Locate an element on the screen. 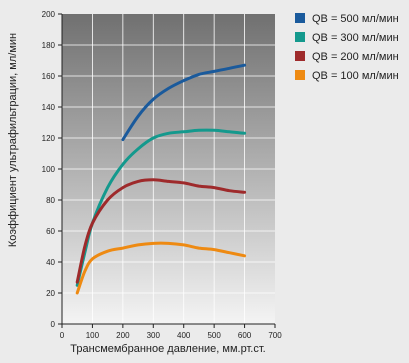 This screenshot has width=409, height=363. y-tick-label: 180 is located at coordinates (49, 45).